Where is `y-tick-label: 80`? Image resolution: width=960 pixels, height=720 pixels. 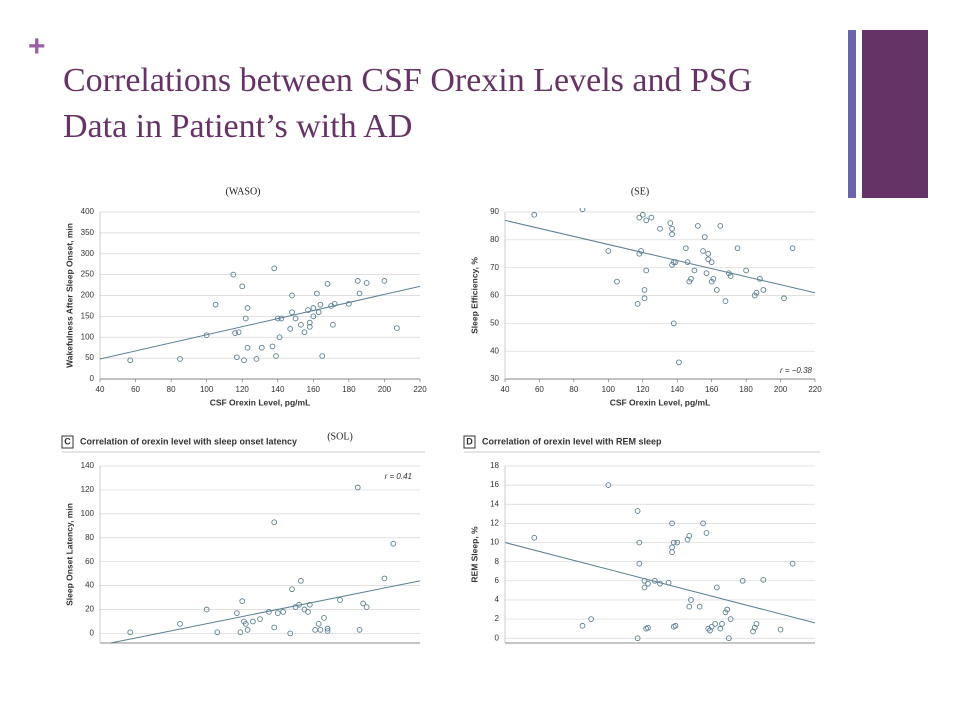 y-tick-label: 80 is located at coordinates (89, 537).